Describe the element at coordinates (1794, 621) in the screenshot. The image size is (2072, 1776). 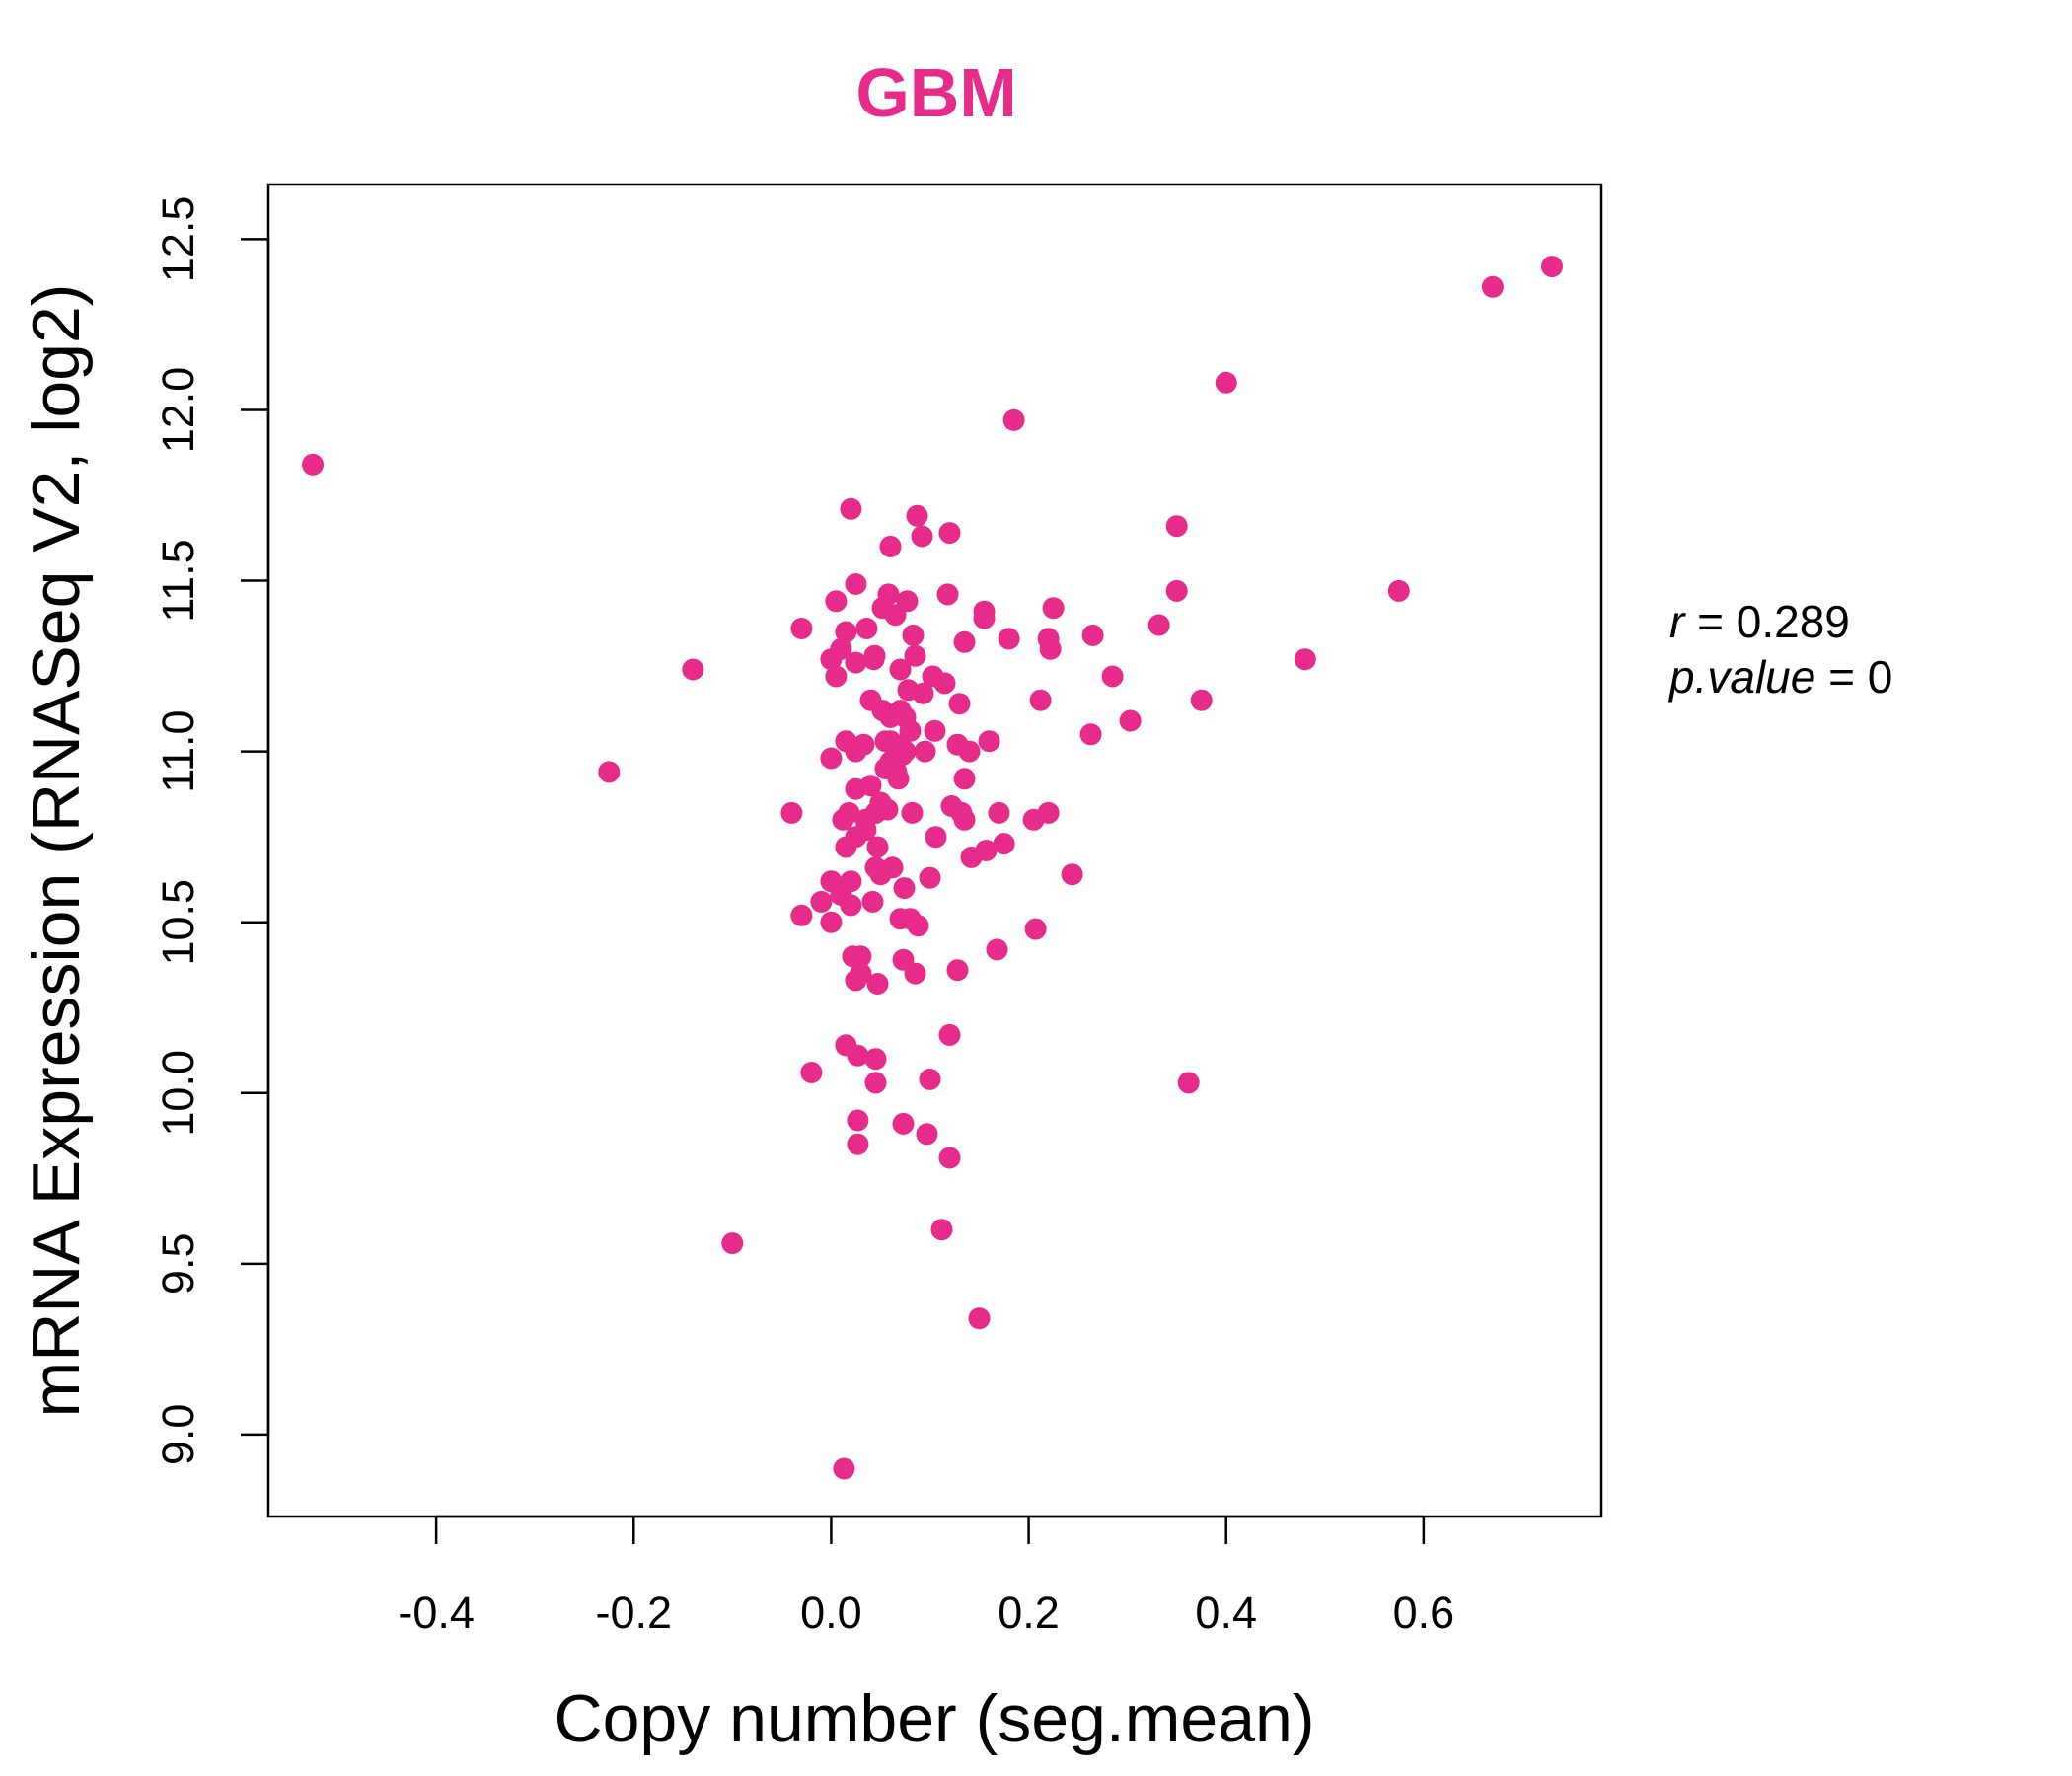
I see `r-value: 0.289` at that location.